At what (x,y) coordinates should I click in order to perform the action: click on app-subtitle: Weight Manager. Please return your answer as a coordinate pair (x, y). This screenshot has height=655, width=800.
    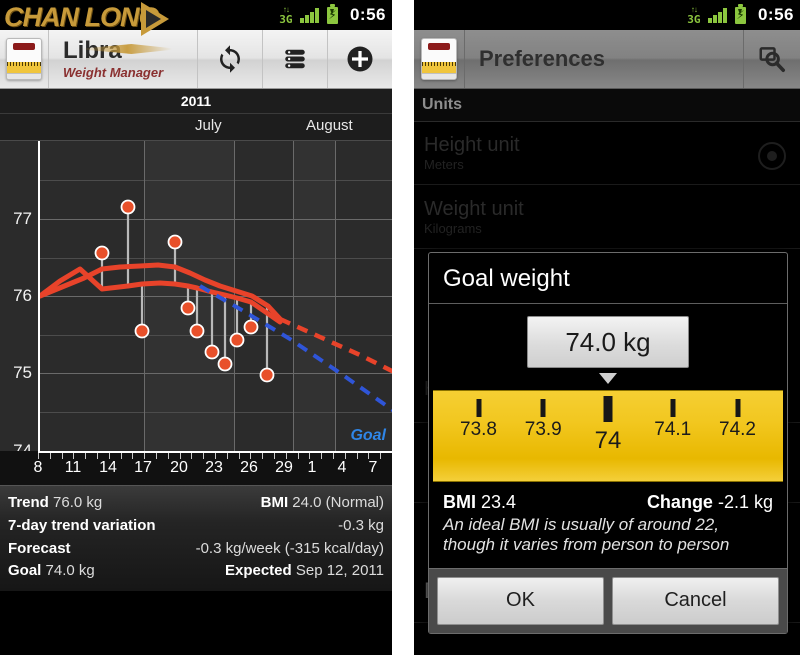
    Looking at the image, I should click on (113, 72).